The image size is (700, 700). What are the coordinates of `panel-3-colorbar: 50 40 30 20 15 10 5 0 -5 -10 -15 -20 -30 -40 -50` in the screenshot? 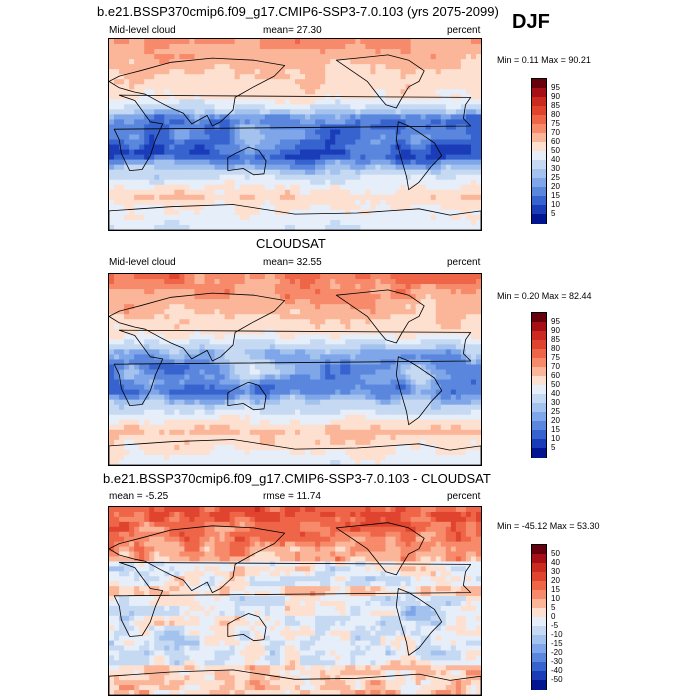 It's located at (561, 619).